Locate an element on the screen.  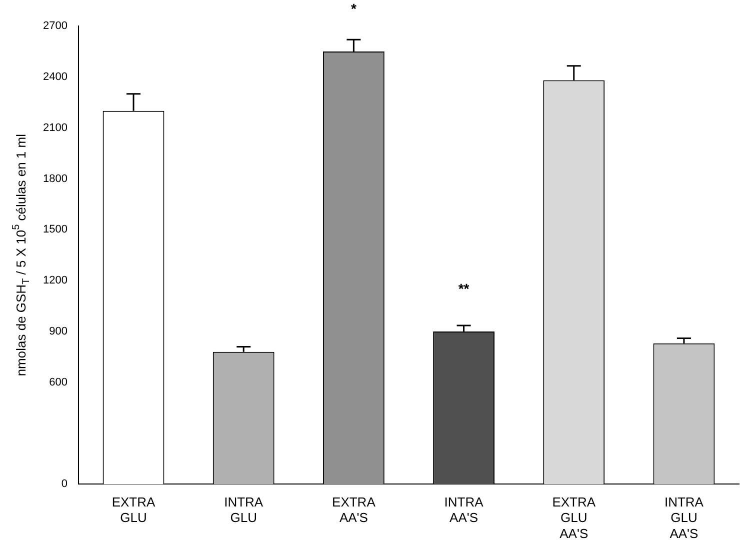
annotation: ** is located at coordinates (464, 288).